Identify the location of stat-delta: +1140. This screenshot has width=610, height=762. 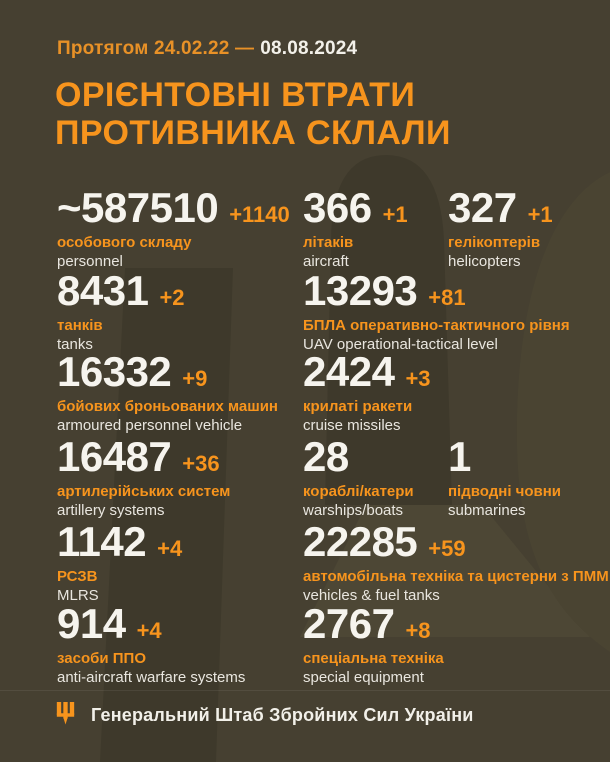
(259, 214).